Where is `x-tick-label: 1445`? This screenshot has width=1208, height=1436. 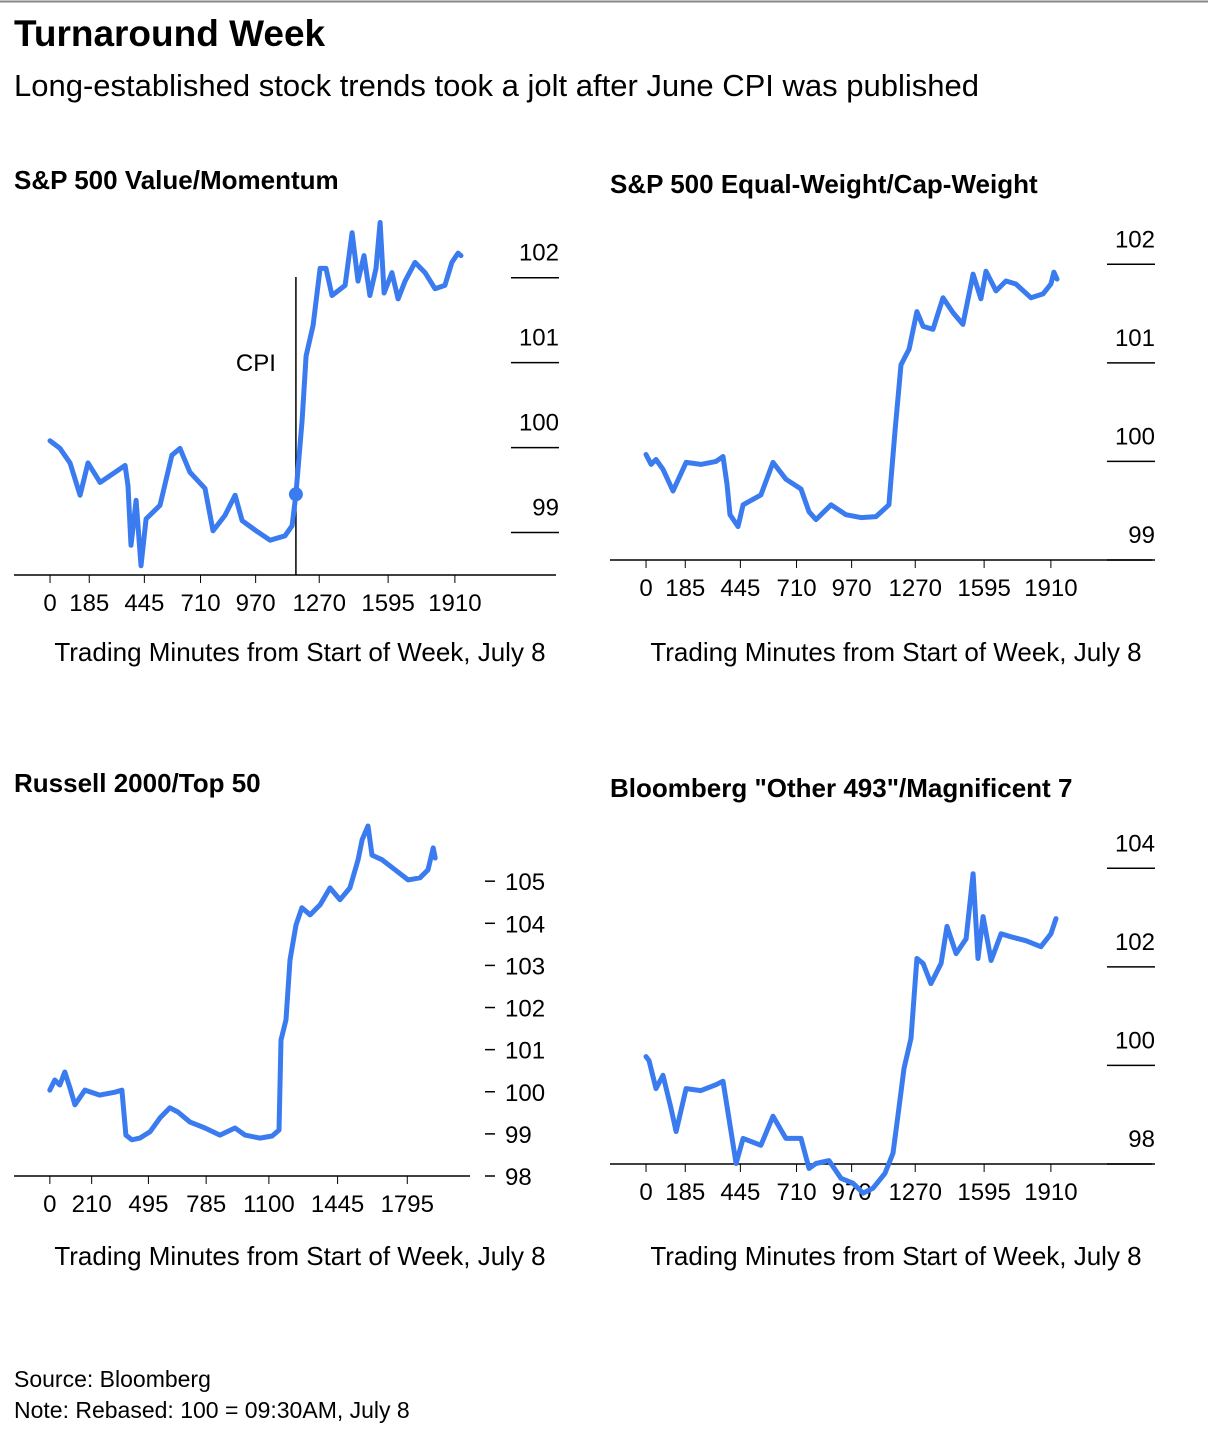
x-tick-label: 1445 is located at coordinates (337, 1204).